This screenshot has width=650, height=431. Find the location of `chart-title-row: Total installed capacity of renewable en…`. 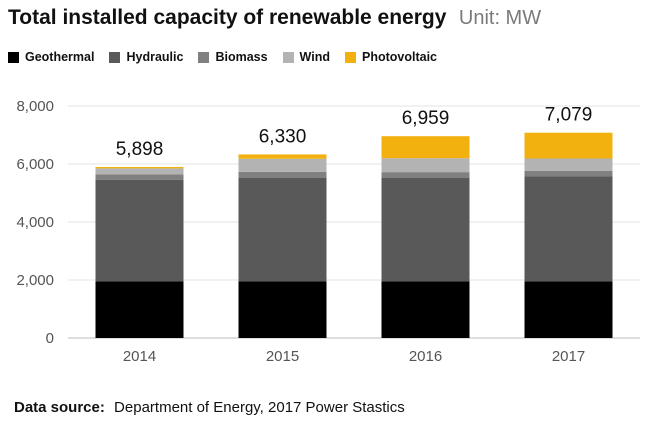

chart-title-row: Total installed capacity of renewable en… is located at coordinates (274, 18).